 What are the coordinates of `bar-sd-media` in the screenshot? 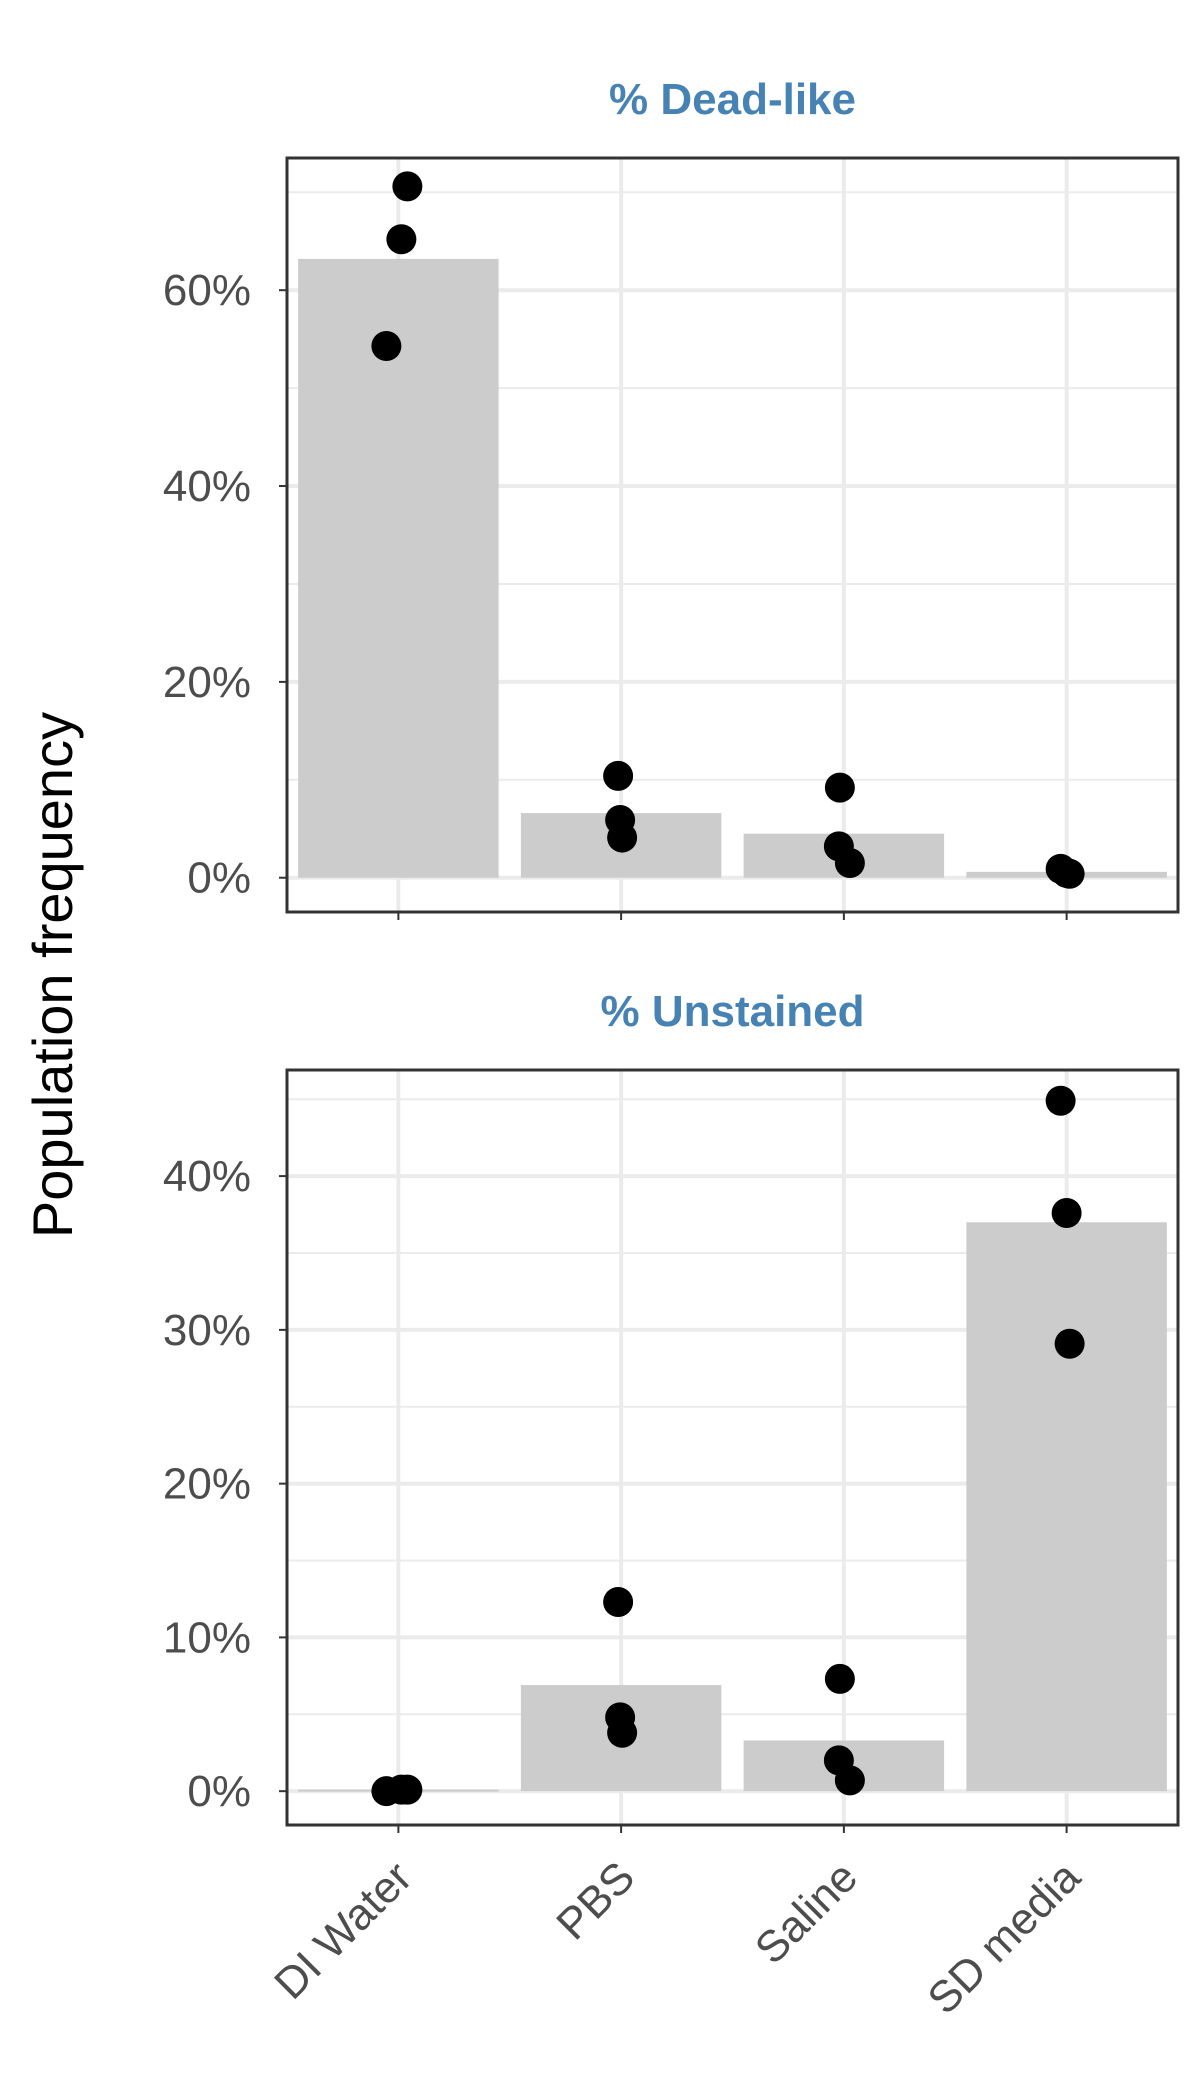 It's located at (1066, 1507).